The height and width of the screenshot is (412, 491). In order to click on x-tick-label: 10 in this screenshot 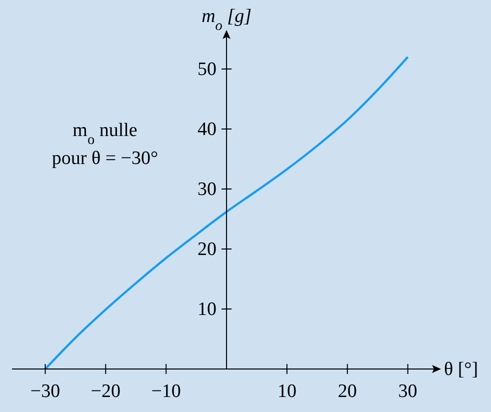, I will do `click(286, 391)`.